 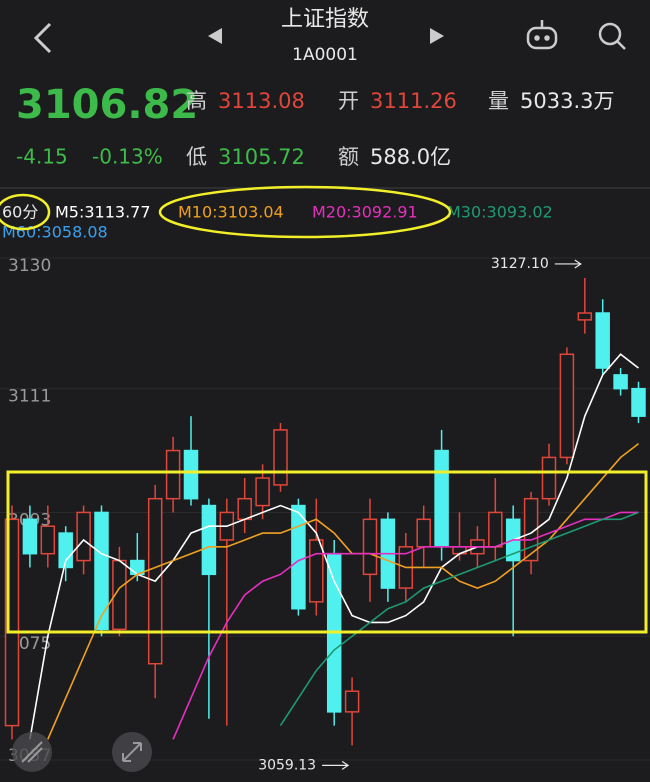 I want to click on low-label: 3059.13, so click(x=287, y=765).